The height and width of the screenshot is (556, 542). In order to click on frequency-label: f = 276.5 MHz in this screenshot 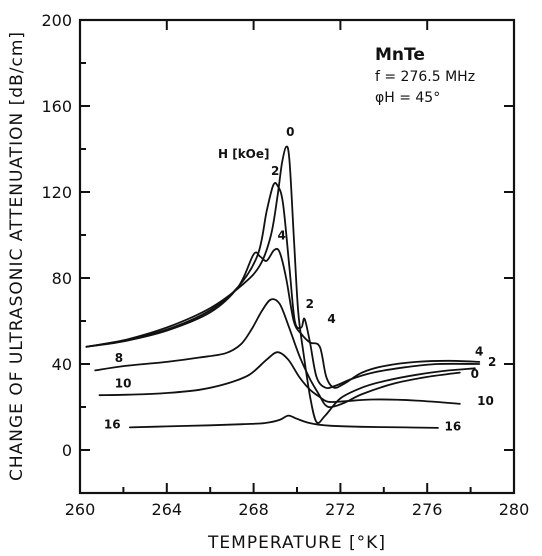, I will do `click(425, 77)`.